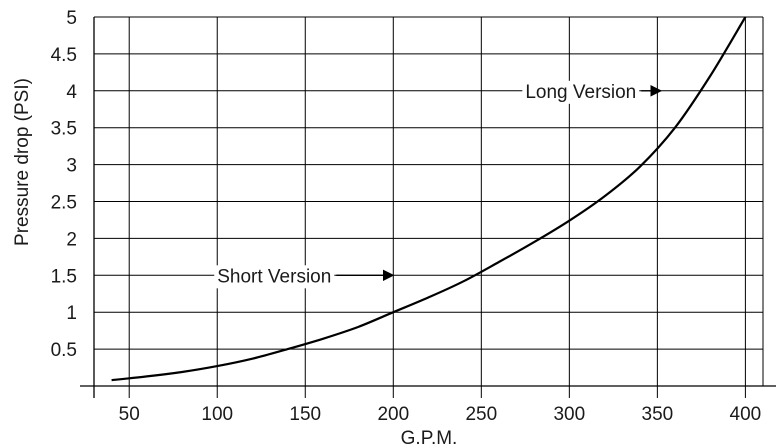 Image resolution: width=777 pixels, height=448 pixels. Describe the element at coordinates (481, 414) in the screenshot. I see `x-tick-label: 250` at that location.